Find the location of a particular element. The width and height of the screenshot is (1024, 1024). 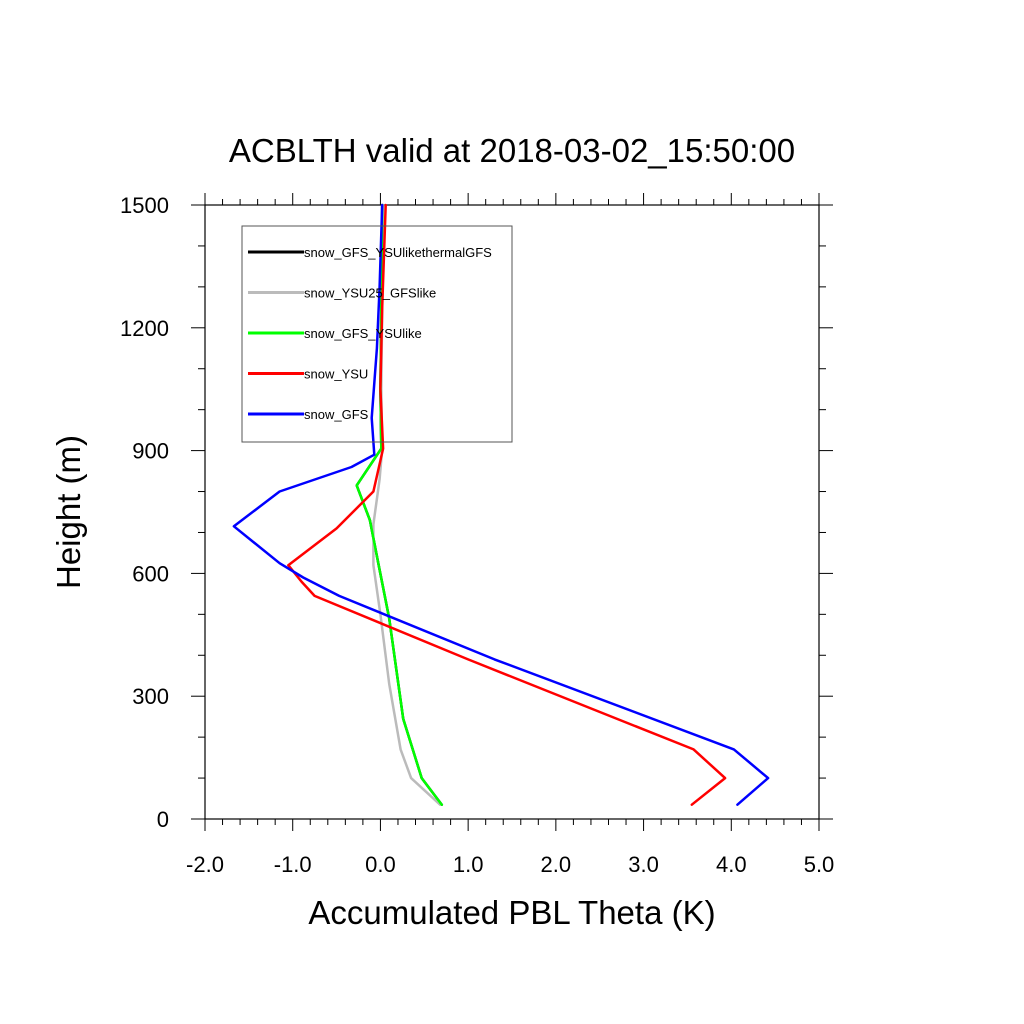

x-tick-label: 4.0 is located at coordinates (731, 864).